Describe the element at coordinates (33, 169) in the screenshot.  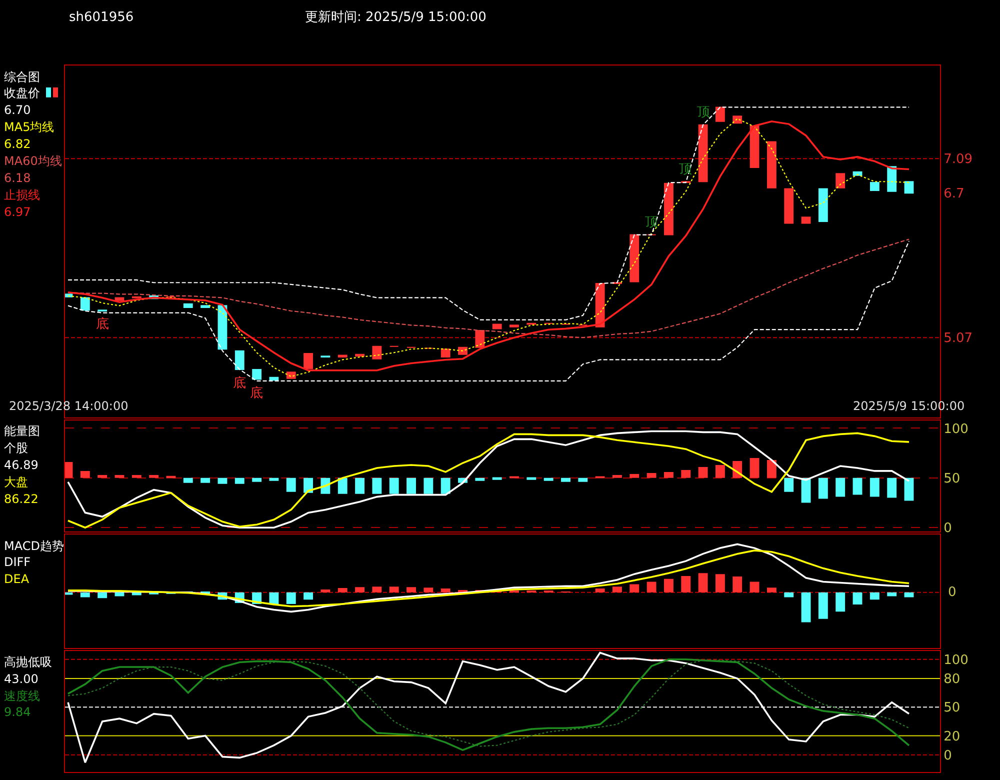
I see `text: MA60均线 6.18` at that location.